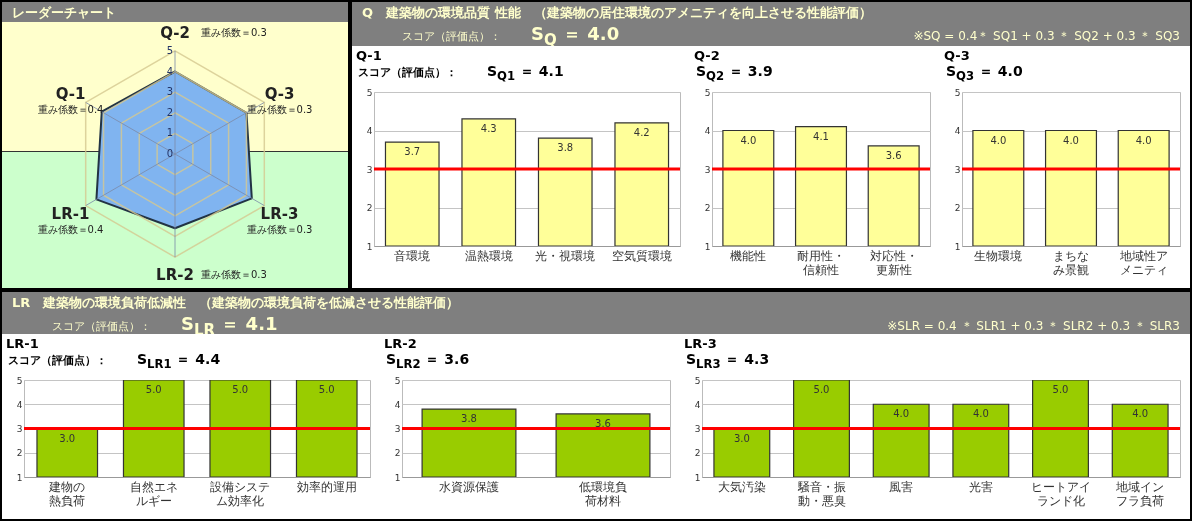  I want to click on x-tick-label: ヒートアイランド化, so click(1060, 493).